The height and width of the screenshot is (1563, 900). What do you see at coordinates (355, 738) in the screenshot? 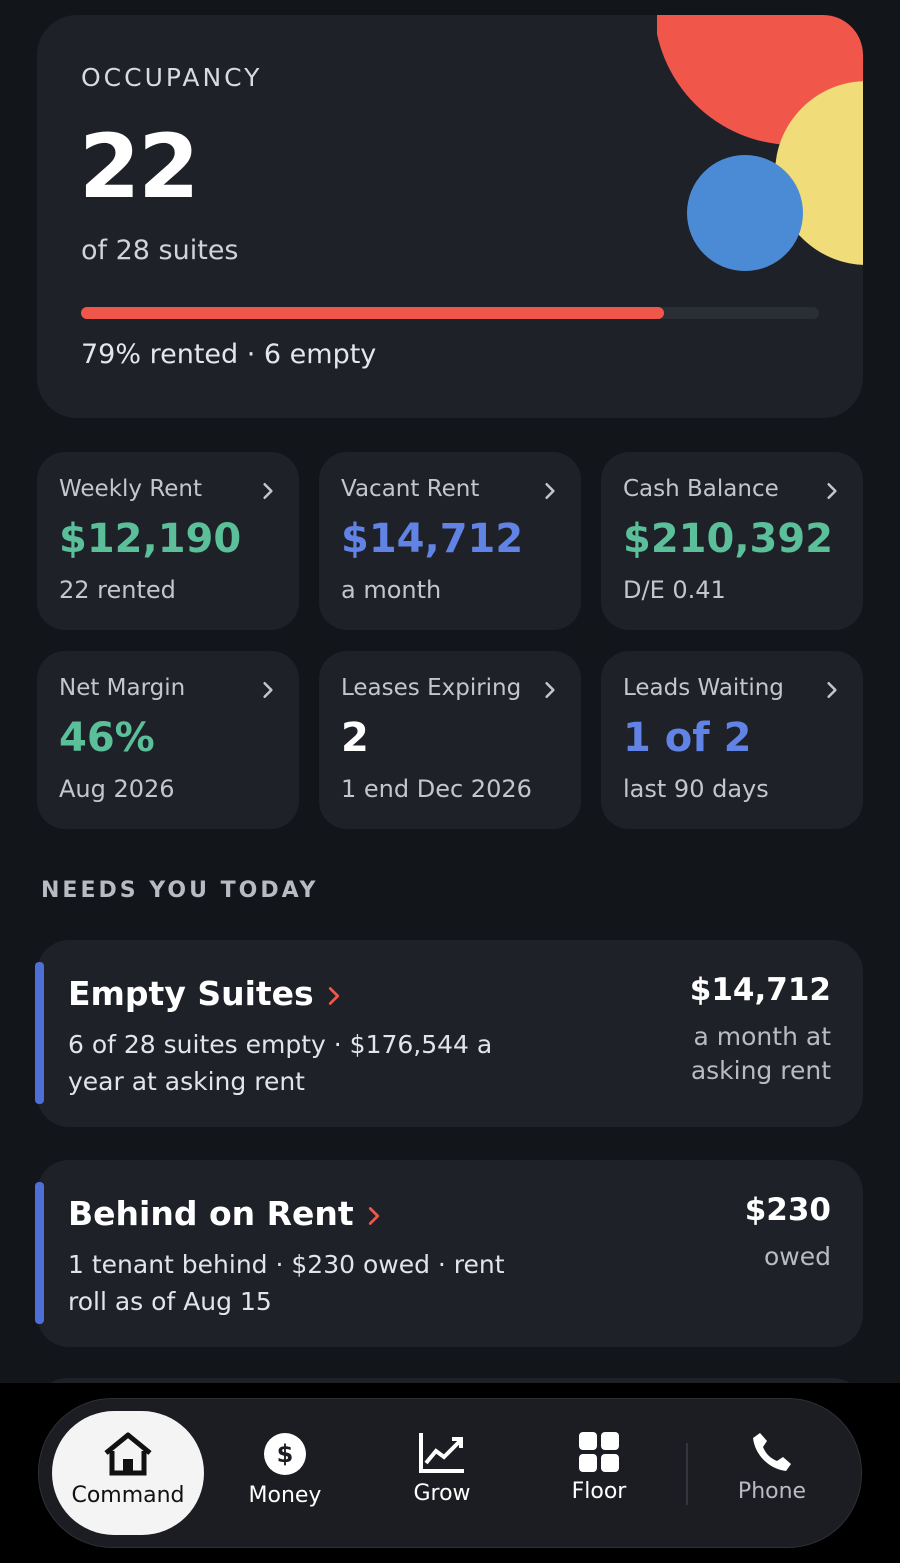
I see `tile-value: 2` at bounding box center [355, 738].